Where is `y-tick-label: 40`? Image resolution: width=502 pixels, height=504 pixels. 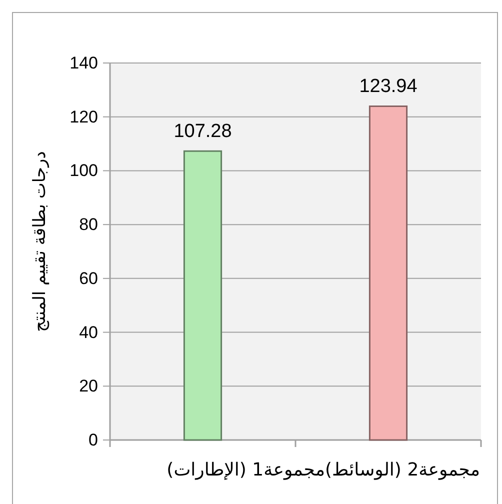
y-tick-label: 40 is located at coordinates (88, 332).